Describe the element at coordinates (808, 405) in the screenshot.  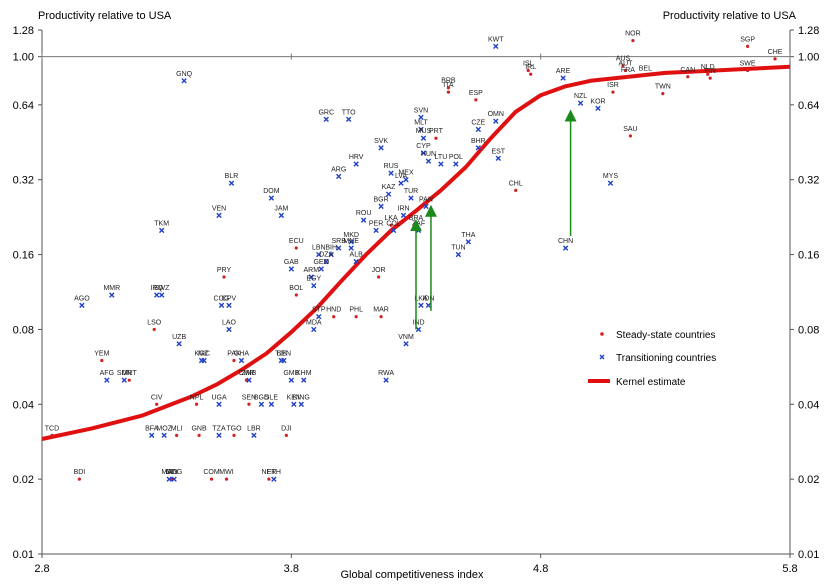
I see `y-tick-label-right: 0.04` at that location.